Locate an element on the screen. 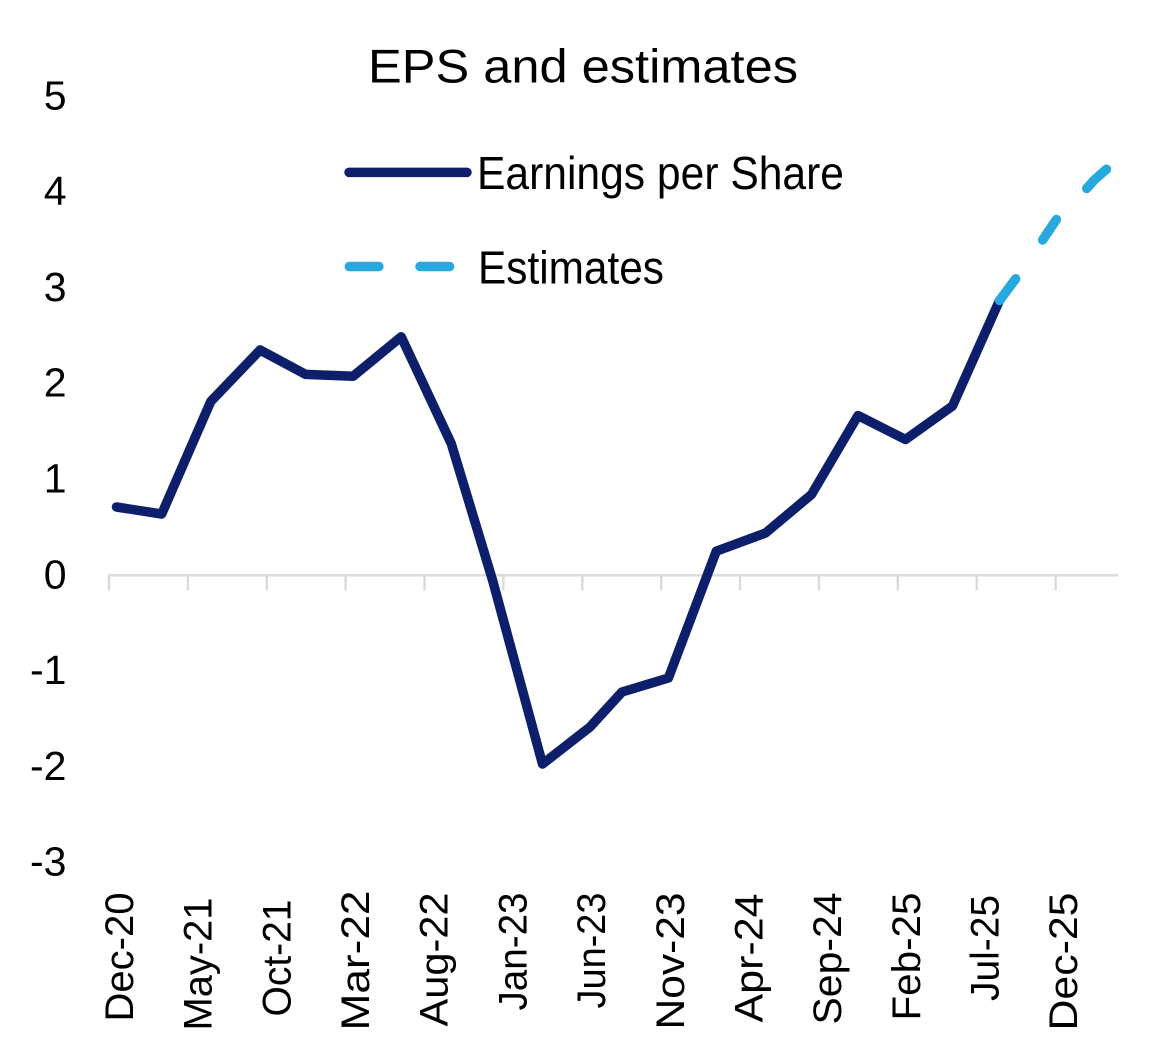 The height and width of the screenshot is (1052, 1169). svg-text: -1 is located at coordinates (48, 670).